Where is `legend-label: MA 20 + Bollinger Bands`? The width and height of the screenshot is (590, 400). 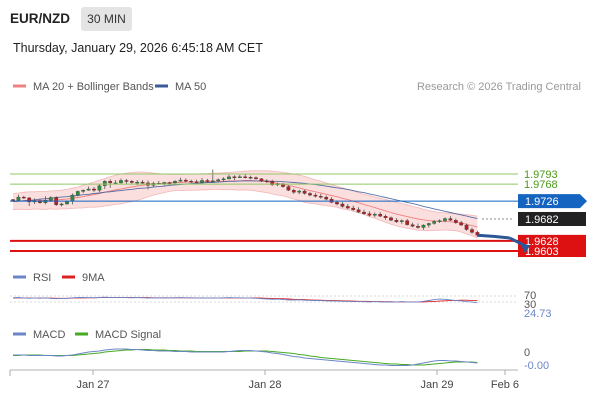
legend-label: MA 20 + Bollinger Bands is located at coordinates (93, 87).